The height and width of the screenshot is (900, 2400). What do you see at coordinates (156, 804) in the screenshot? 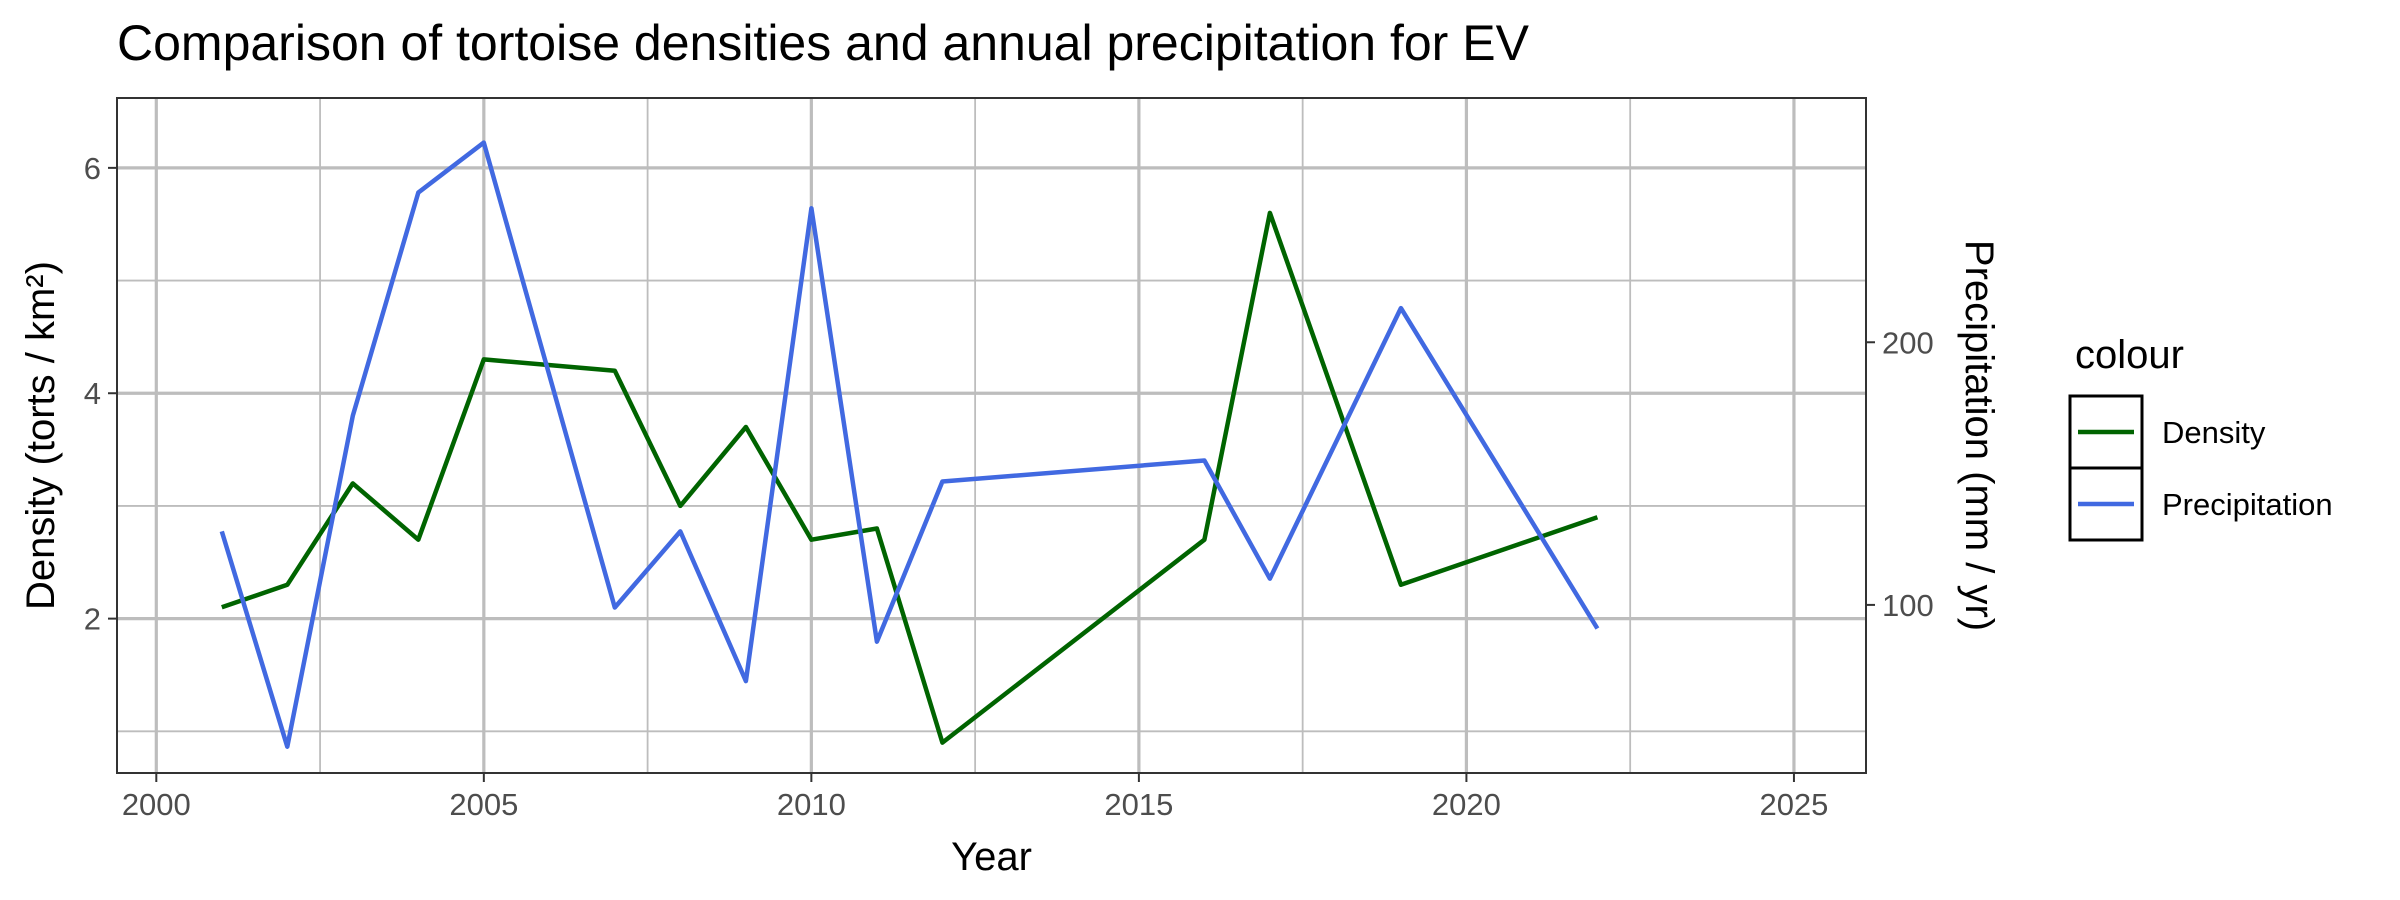
I see `x-tick-label: 2000` at bounding box center [156, 804].